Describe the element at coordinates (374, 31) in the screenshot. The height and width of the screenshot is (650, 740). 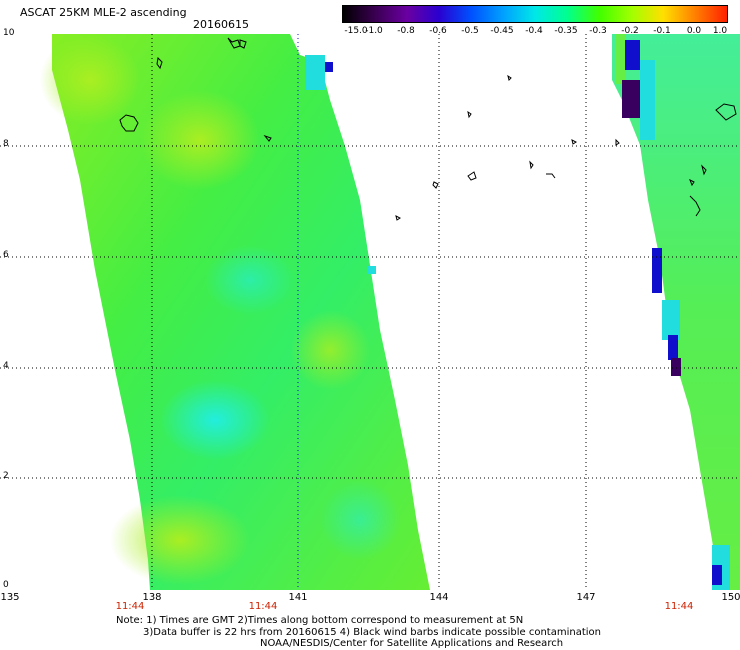
I see `colorbar-tick-label: -1.0` at that location.